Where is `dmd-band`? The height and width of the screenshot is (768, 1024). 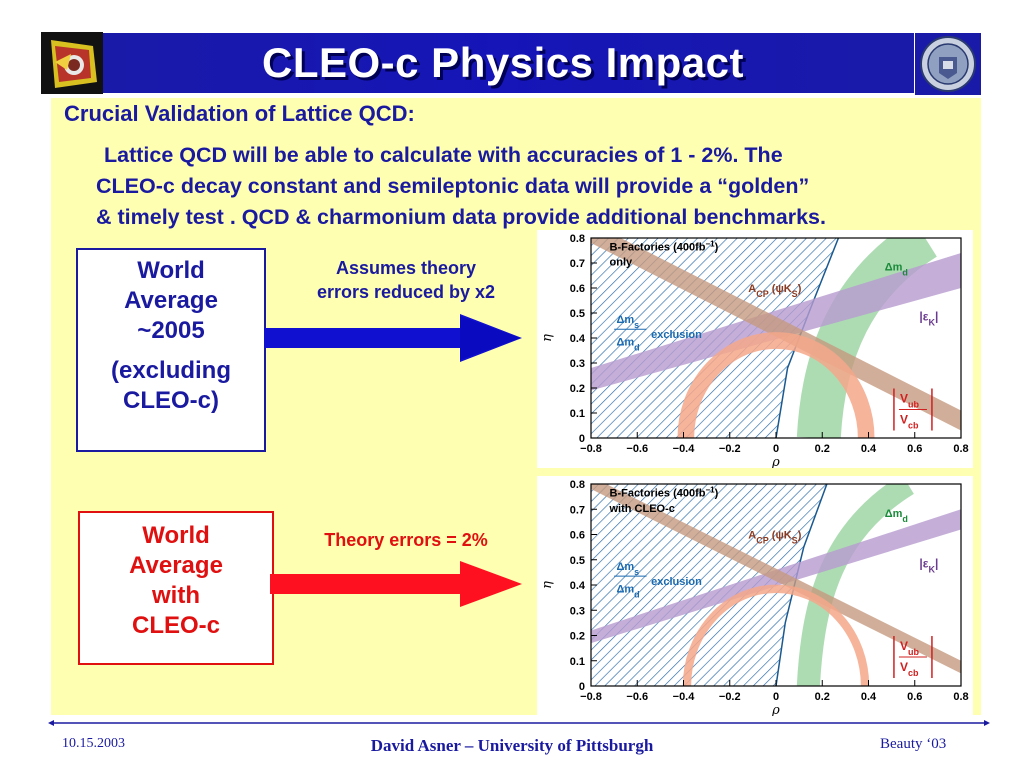 dmd-band is located at coordinates (867, 338).